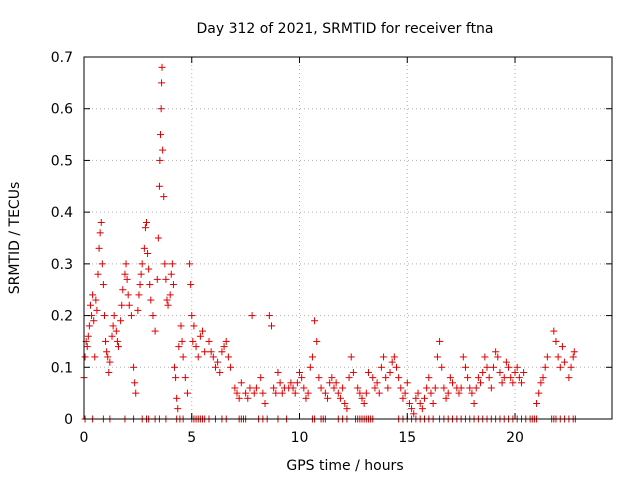  What do you see at coordinates (15, 238) in the screenshot?
I see `y-axis-label: SRMTID / TECUs` at bounding box center [15, 238].